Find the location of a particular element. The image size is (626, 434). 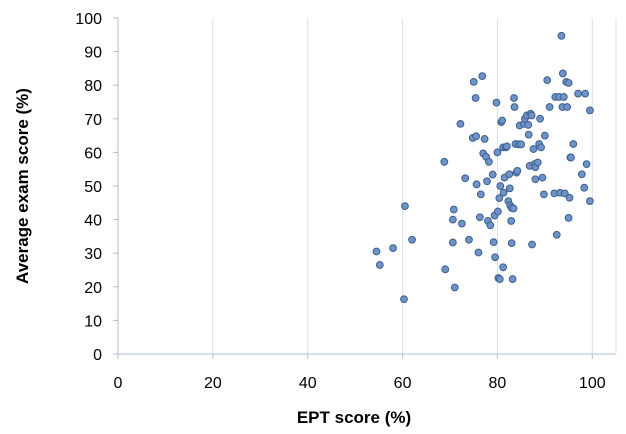

x-tick-label-2: 40 is located at coordinates (308, 383).